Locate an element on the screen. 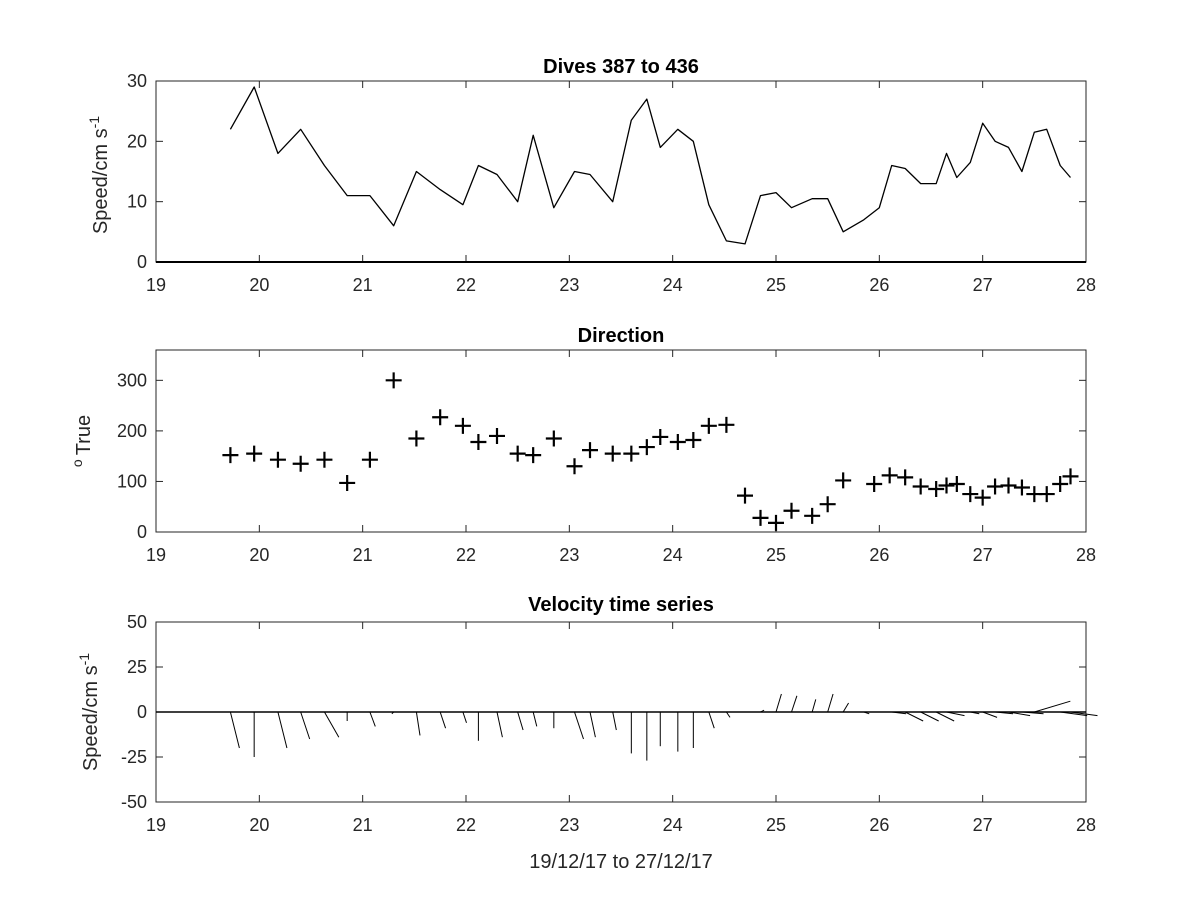  speed-x-tick-label: 27 is located at coordinates (983, 285).